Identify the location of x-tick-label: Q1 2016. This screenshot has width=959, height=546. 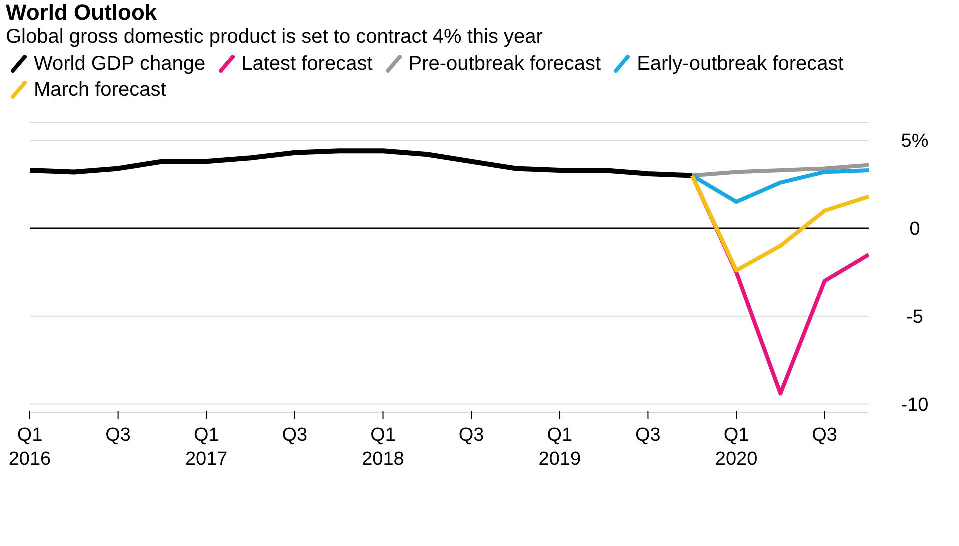
(30, 447).